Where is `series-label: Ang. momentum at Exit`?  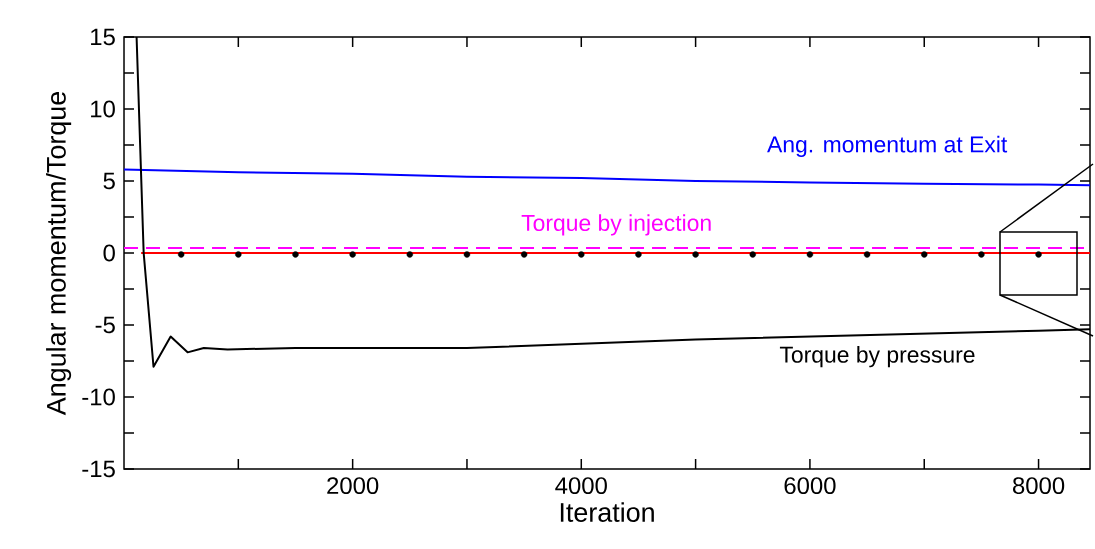 series-label: Ang. momentum at Exit is located at coordinates (887, 146).